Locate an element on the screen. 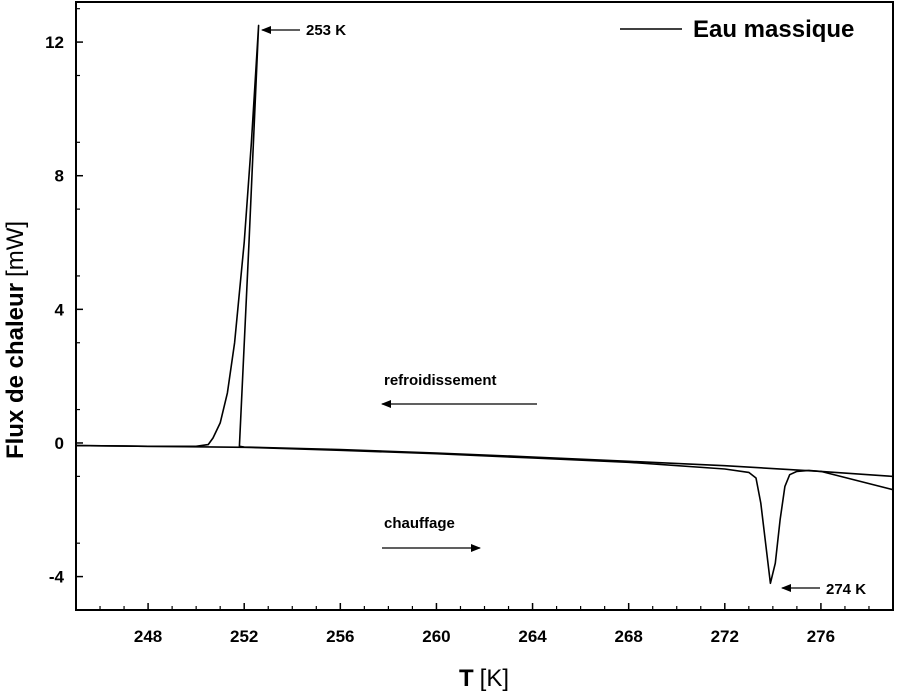  y-axis-title-unit: [mW] is located at coordinates (15, 249).